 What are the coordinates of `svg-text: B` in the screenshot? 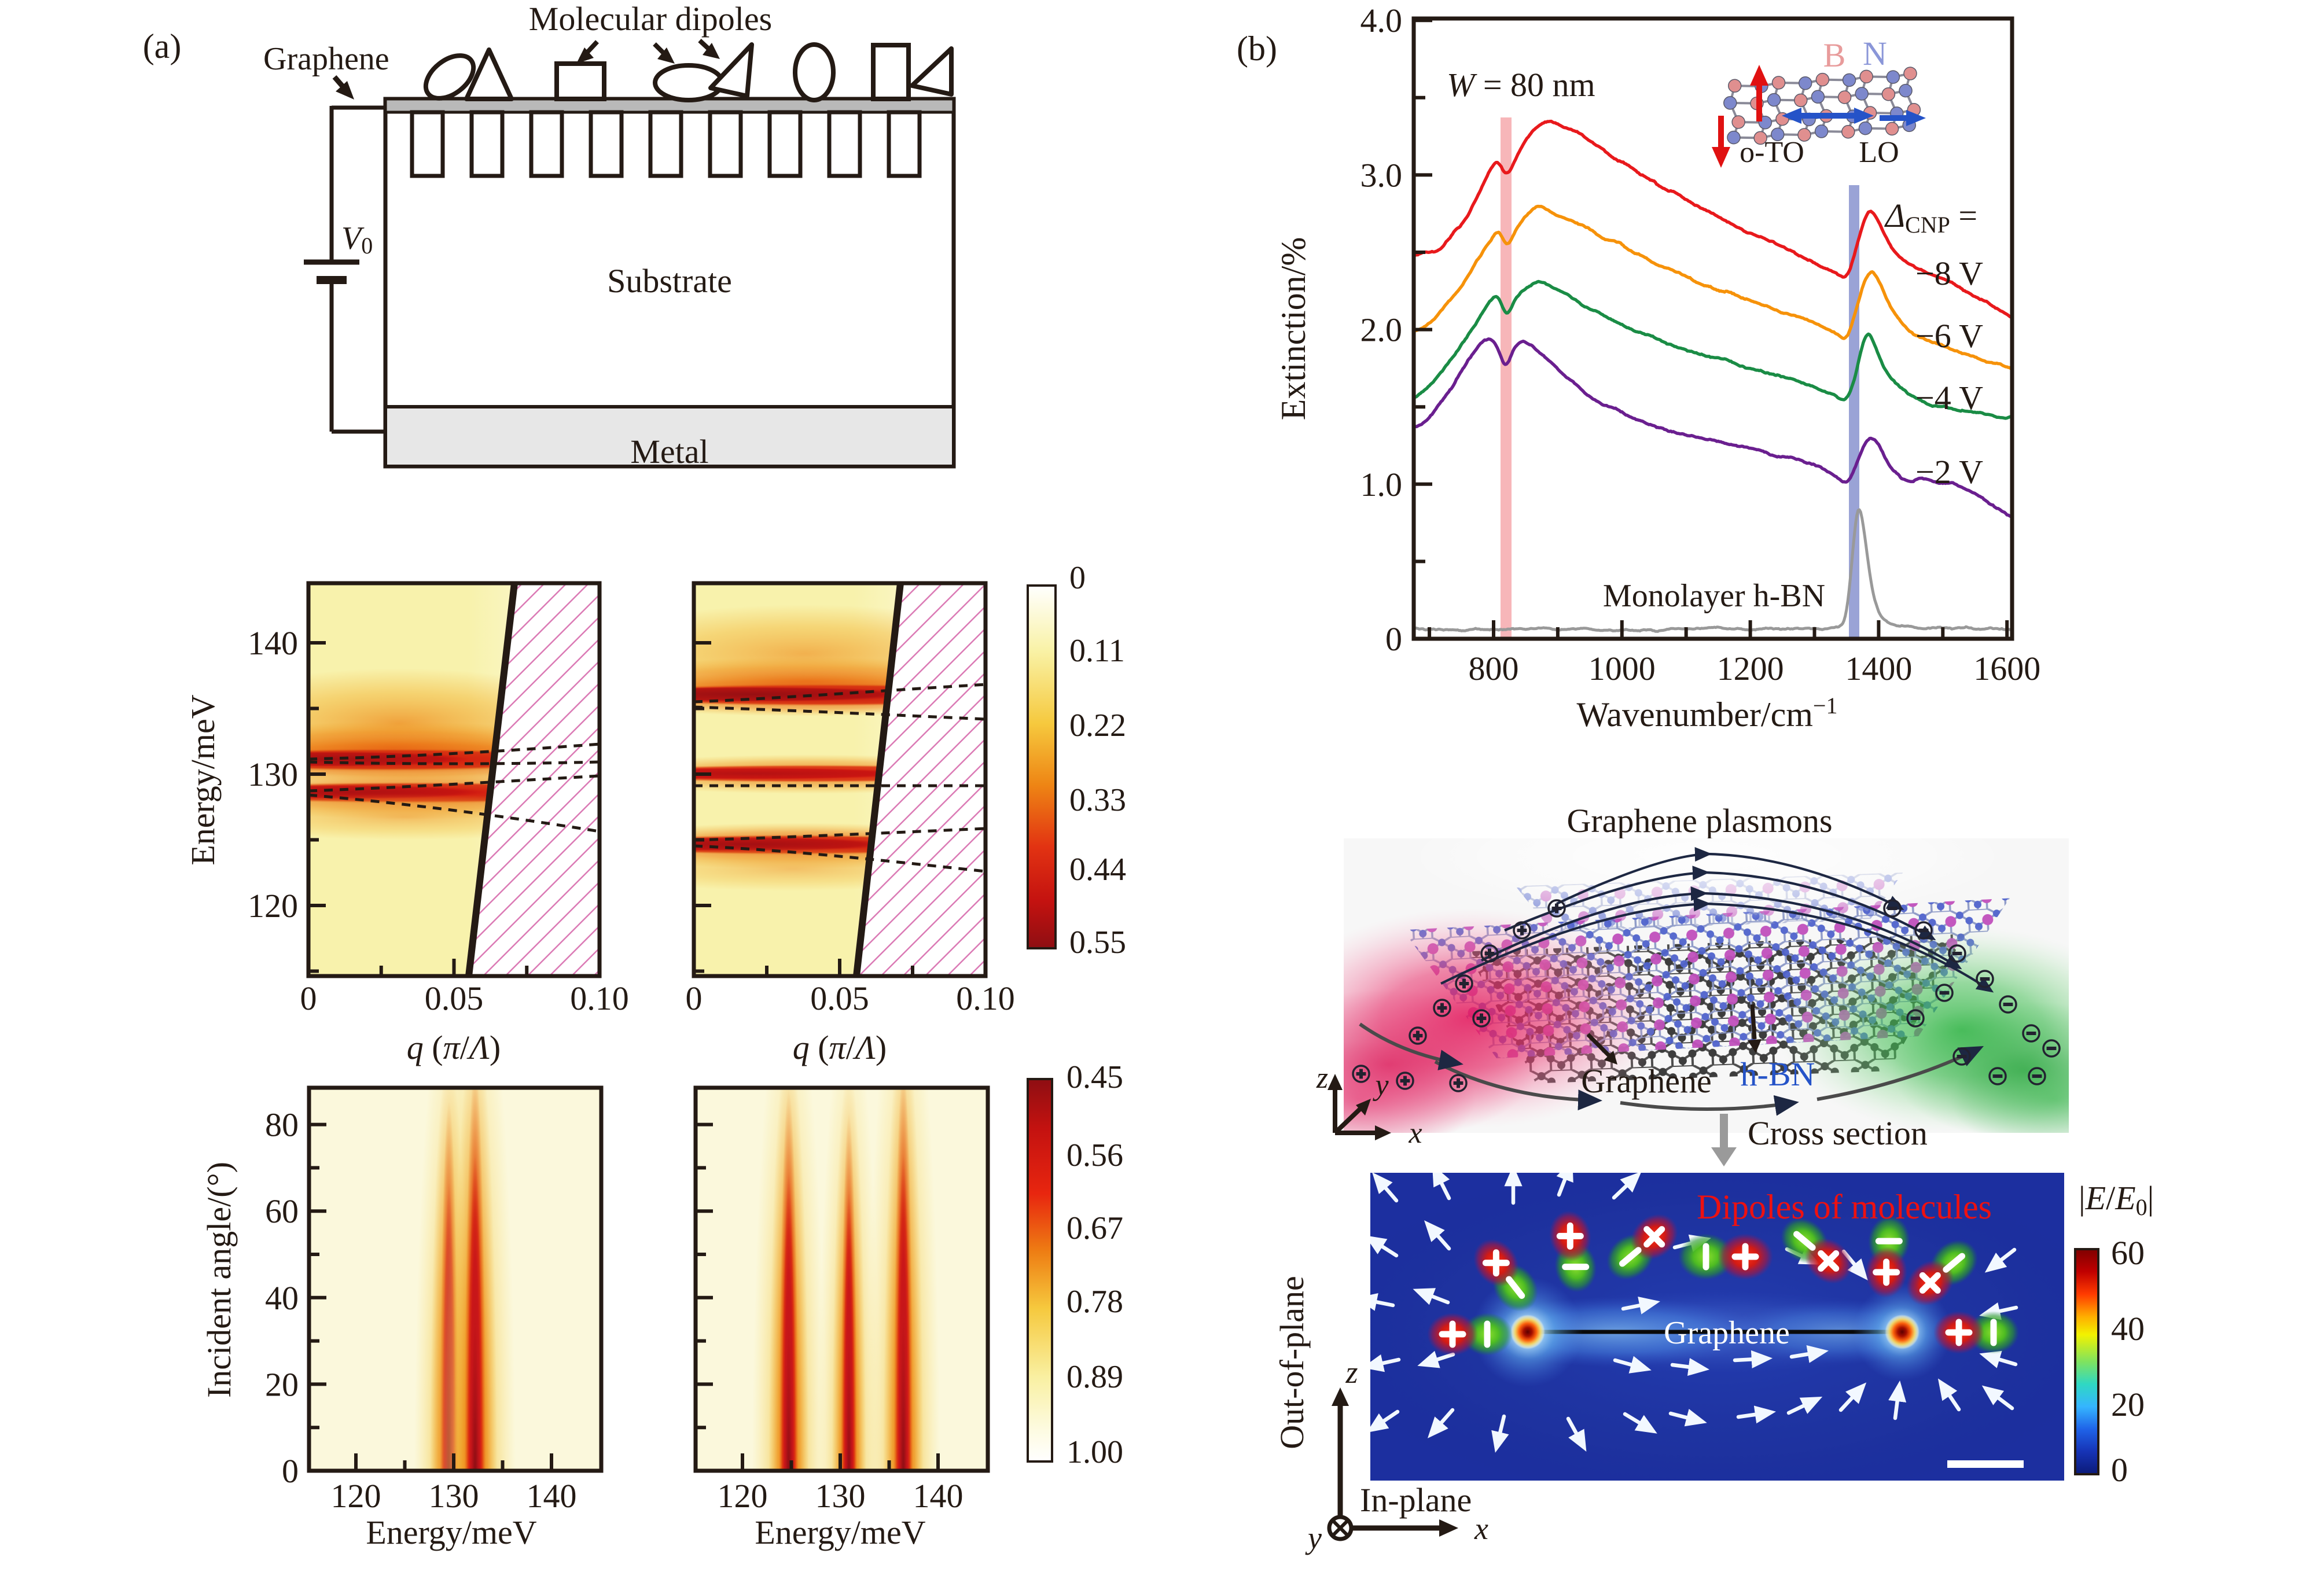 It's located at (1834, 55).